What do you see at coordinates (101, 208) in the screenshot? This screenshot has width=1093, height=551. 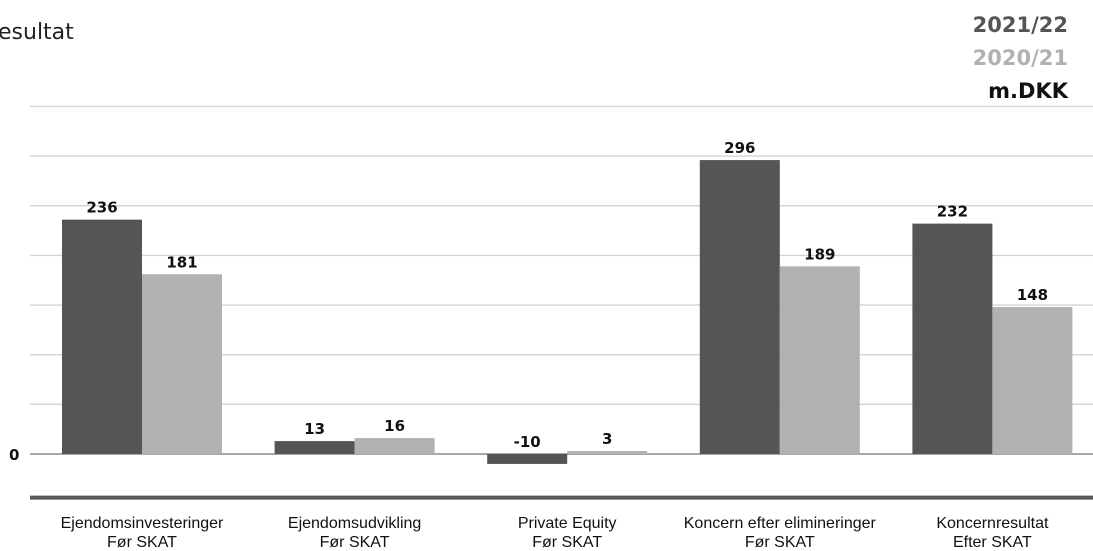 I see `data-label: 236` at bounding box center [101, 208].